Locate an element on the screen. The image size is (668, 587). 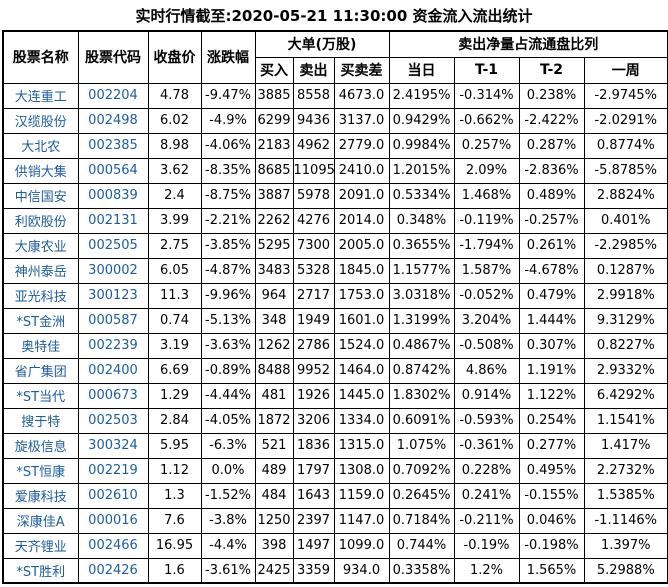
sell-volume-cell: 1797 is located at coordinates (313, 470).